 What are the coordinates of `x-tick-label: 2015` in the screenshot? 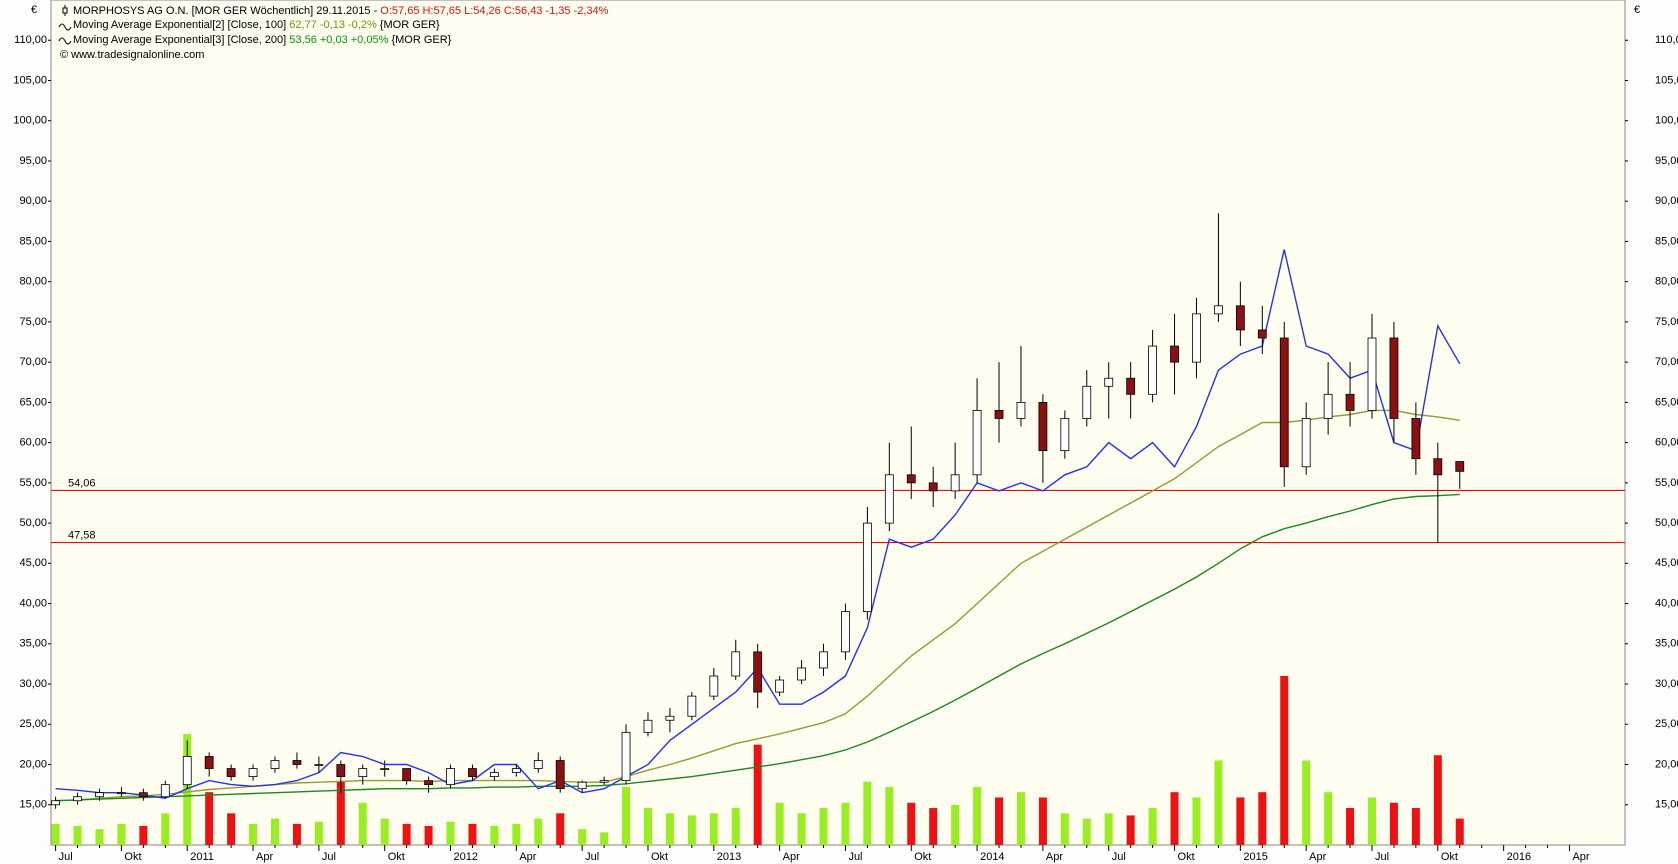 It's located at (1255, 857).